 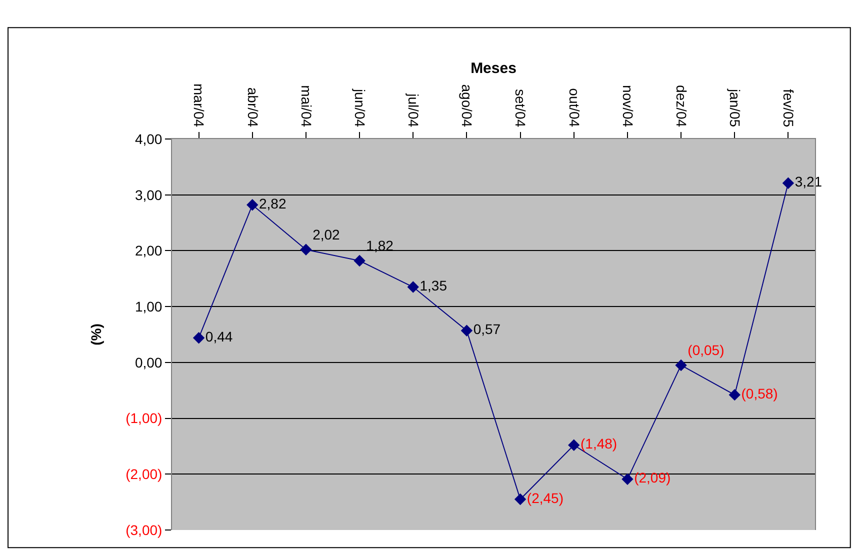 What do you see at coordinates (808, 182) in the screenshot?
I see `data-label: 3,21` at bounding box center [808, 182].